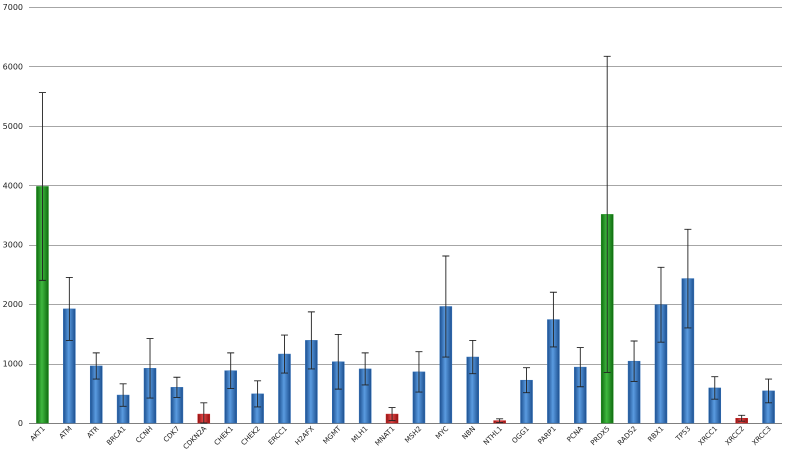 The height and width of the screenshot is (457, 790). I want to click on error-bar-ccnh, so click(150, 368).